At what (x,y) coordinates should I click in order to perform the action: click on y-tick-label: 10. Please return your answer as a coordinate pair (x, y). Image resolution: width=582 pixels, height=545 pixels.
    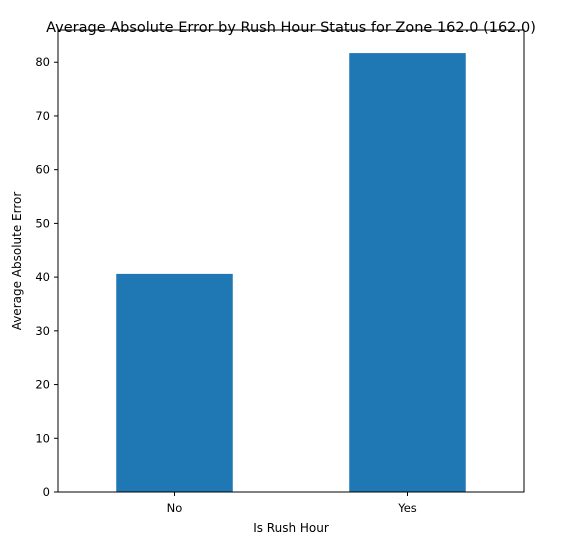
    Looking at the image, I should click on (42, 438).